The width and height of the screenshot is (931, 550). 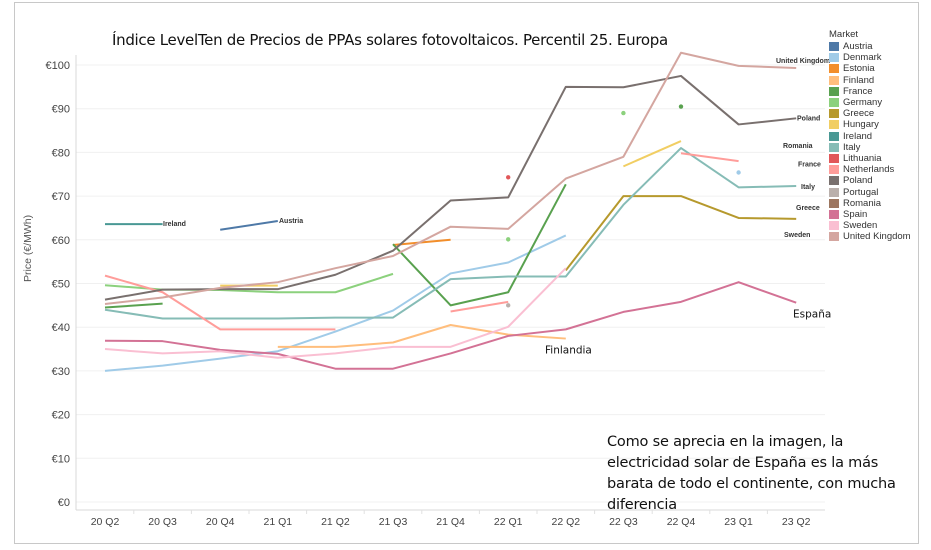 What do you see at coordinates (738, 522) in the screenshot?
I see `x-tick-label: 23 Q1` at bounding box center [738, 522].